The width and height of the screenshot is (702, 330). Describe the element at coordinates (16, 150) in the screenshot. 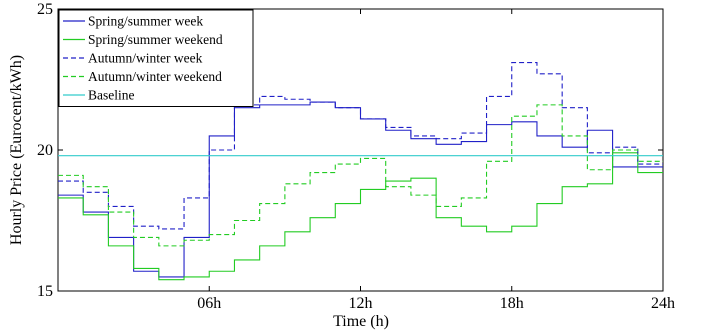

I see `y-axis-label: Hourly Price (Eurocent/kWh)` at that location.